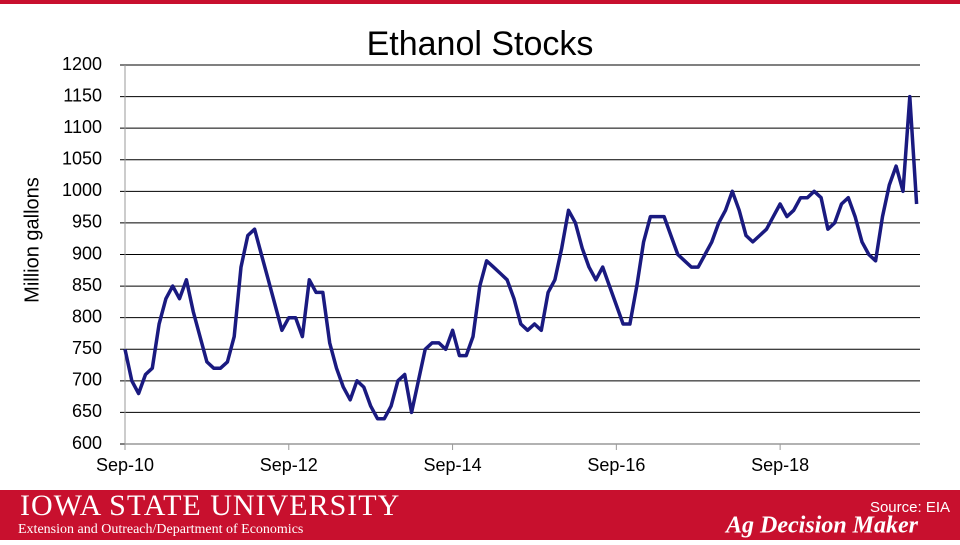 The width and height of the screenshot is (960, 545). I want to click on y-tick-label: 950, so click(87, 222).